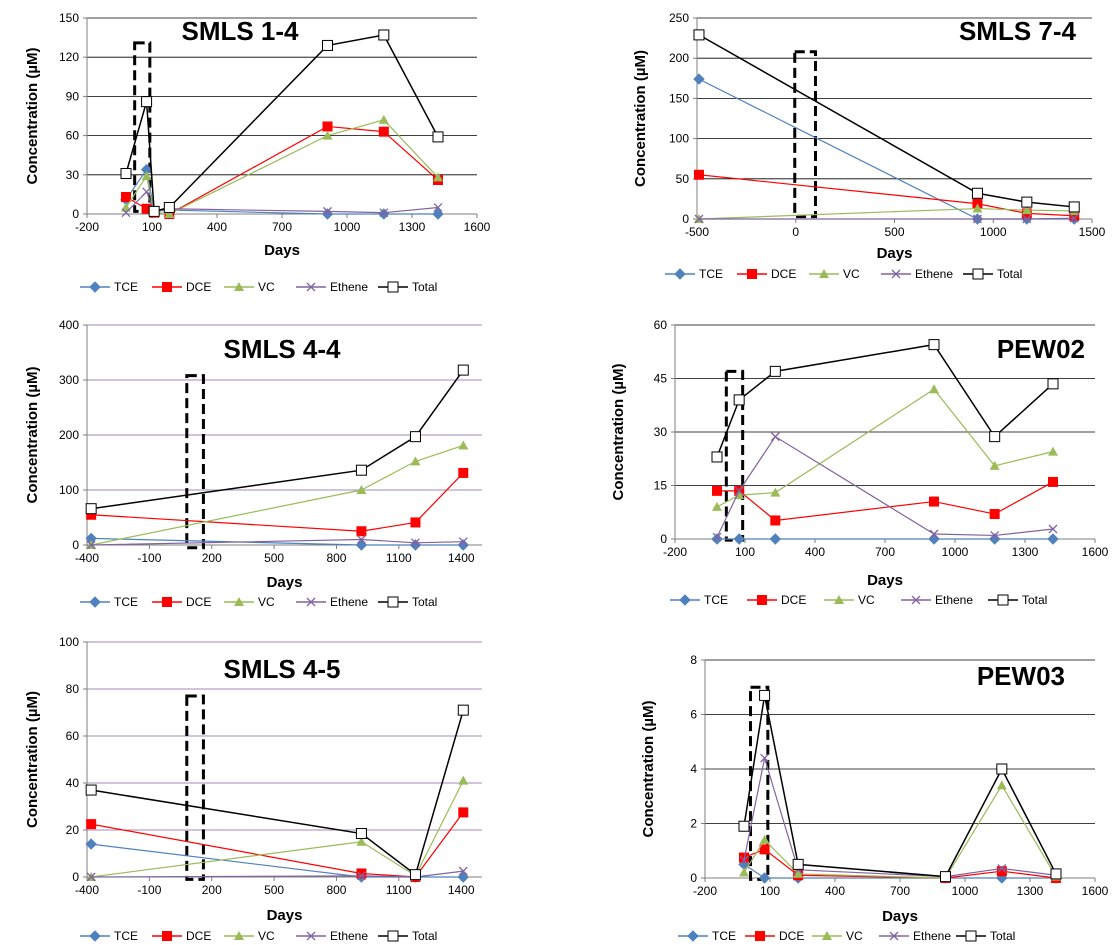 This screenshot has height=945, width=1115. What do you see at coordinates (661, 432) in the screenshot?
I see `y-tick-label: 30` at bounding box center [661, 432].